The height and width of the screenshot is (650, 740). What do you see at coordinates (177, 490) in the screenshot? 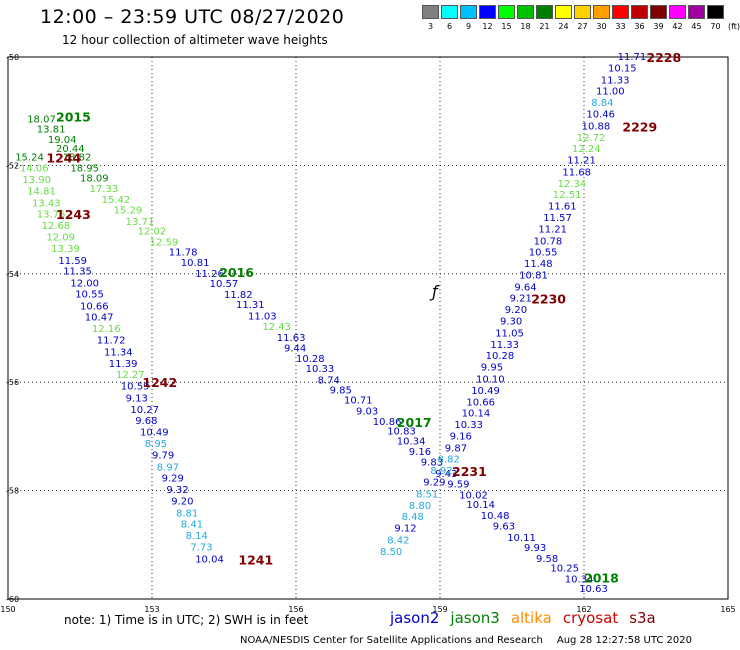
I see `wave-height-label: 9.32` at bounding box center [177, 490].